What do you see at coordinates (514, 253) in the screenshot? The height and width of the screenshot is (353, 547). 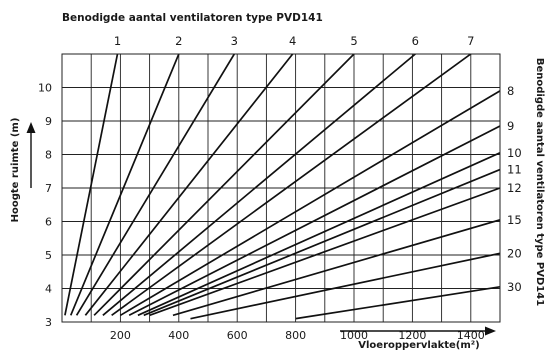 I see `series-label-20: 20` at bounding box center [514, 253].